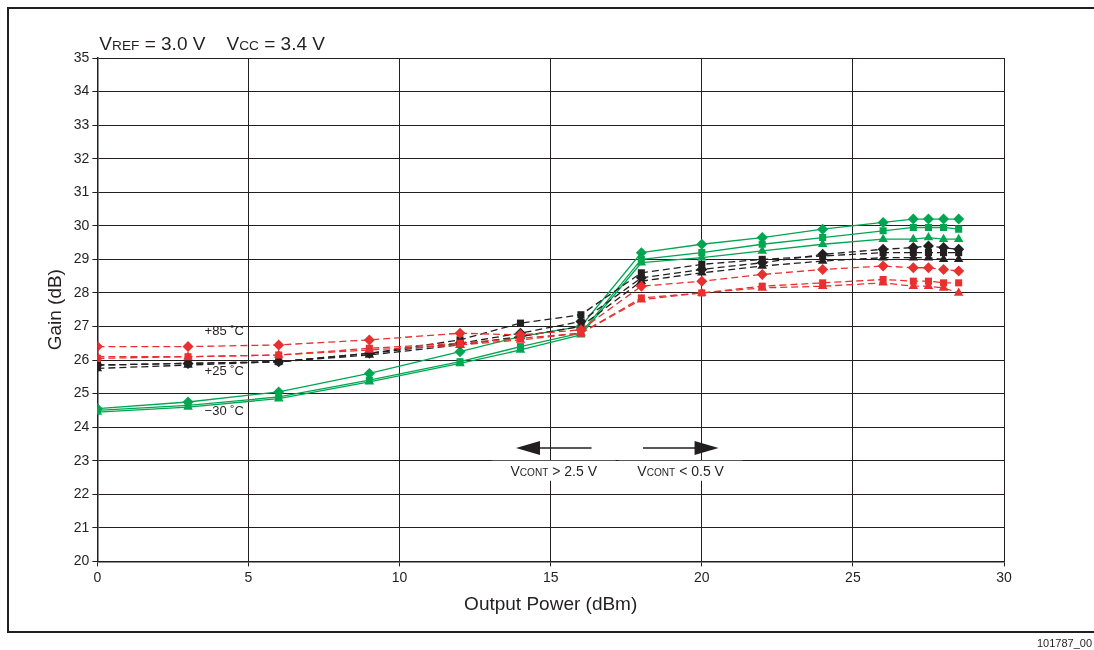 Image resolution: width=1094 pixels, height=650 pixels. Describe the element at coordinates (81, 526) in the screenshot. I see `y-tick-label: 21` at that location.